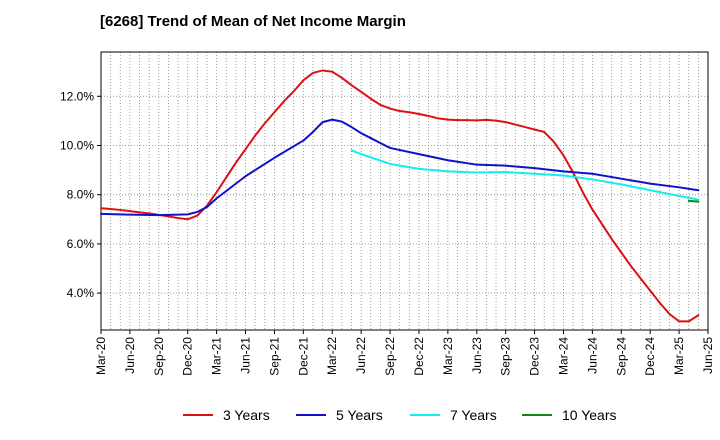 The image size is (720, 440). I want to click on x-tick-label: Sep-21, so click(274, 356).